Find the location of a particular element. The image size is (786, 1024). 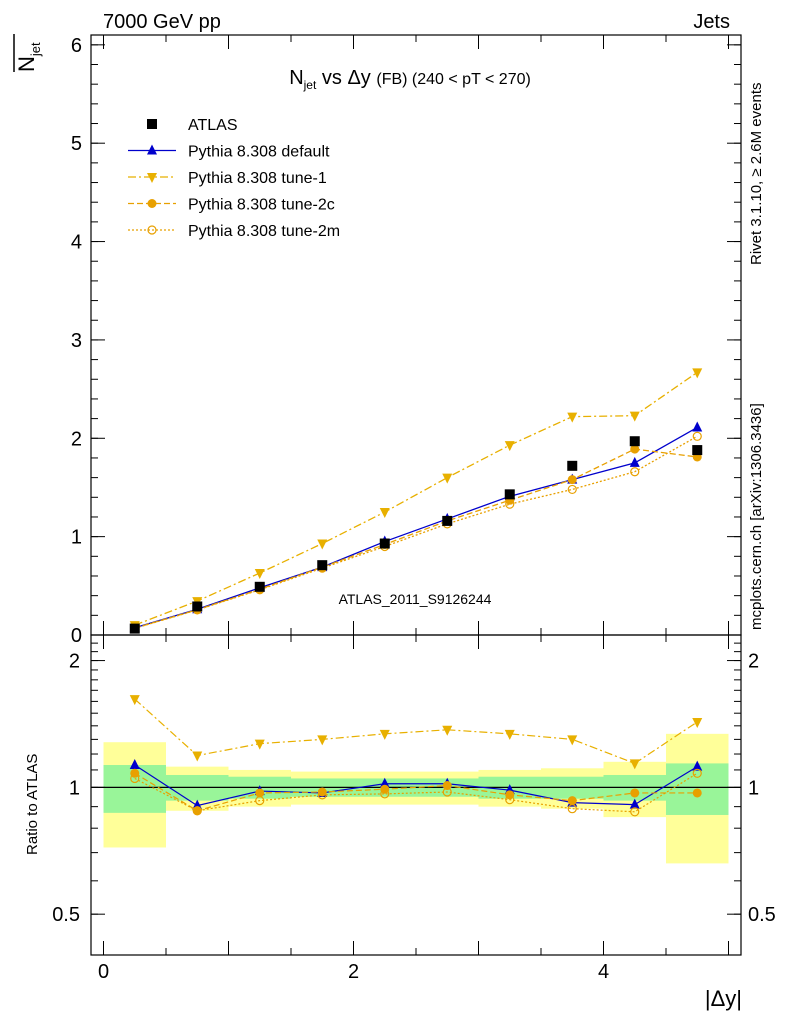

ratio-tick-label: 2 is located at coordinates (74, 662).